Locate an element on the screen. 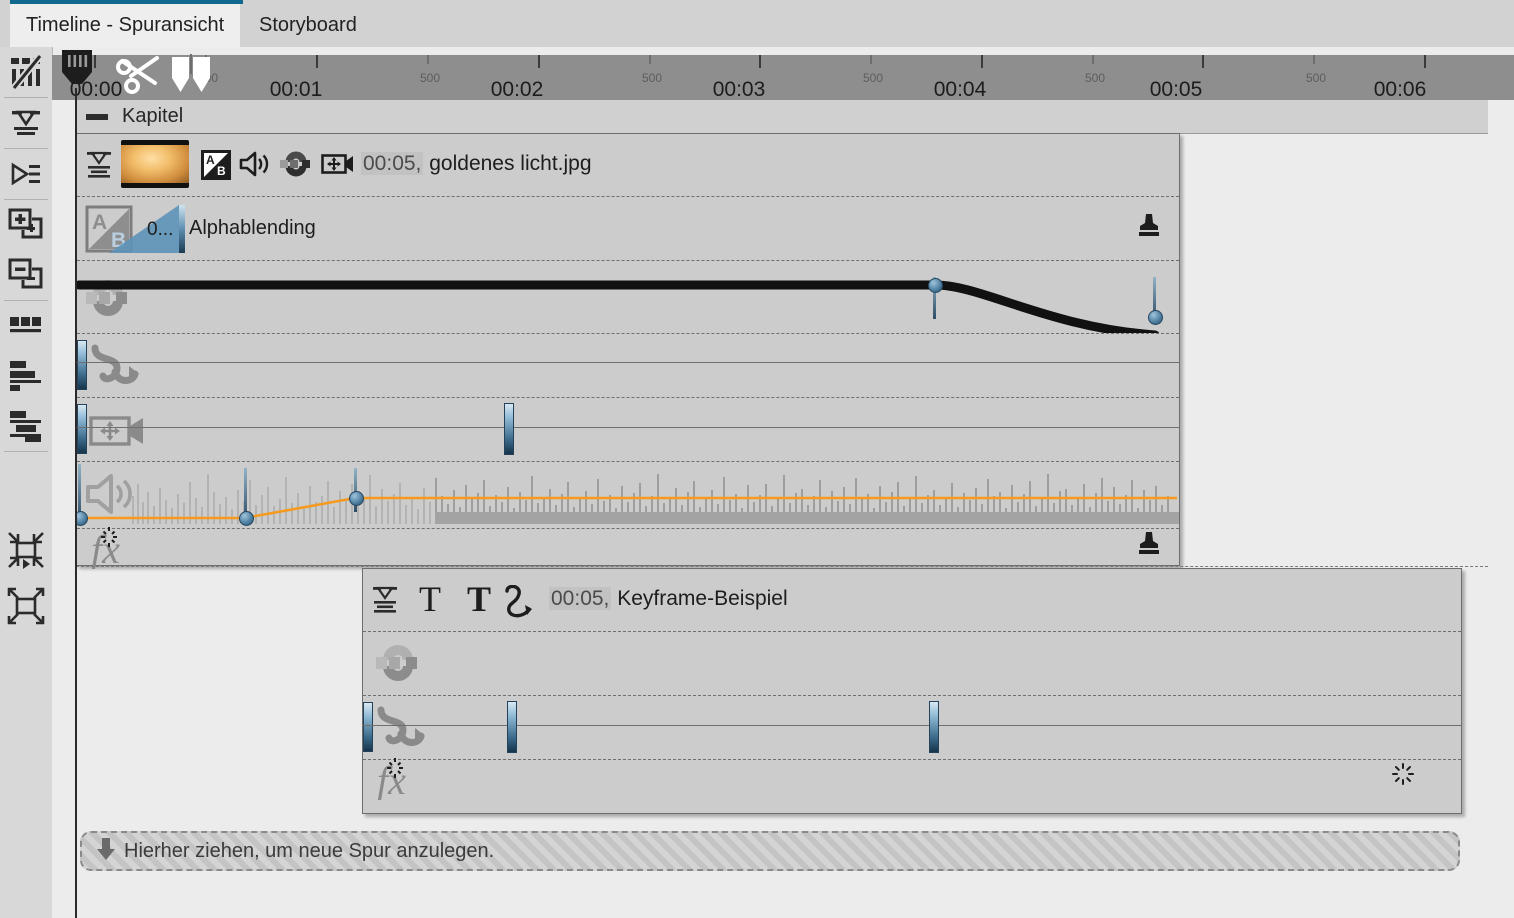 This screenshot has width=1514, height=918. tab-bar: Timeline - Spuransicht Storyboard is located at coordinates (757, 23).